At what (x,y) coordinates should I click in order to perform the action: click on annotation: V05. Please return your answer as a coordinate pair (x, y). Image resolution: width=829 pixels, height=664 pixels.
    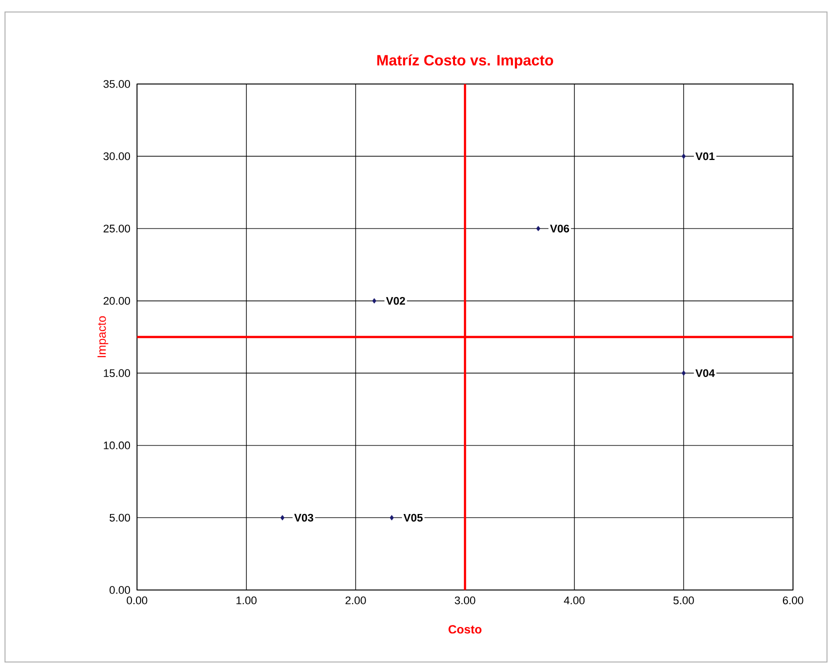
    Looking at the image, I should click on (413, 518).